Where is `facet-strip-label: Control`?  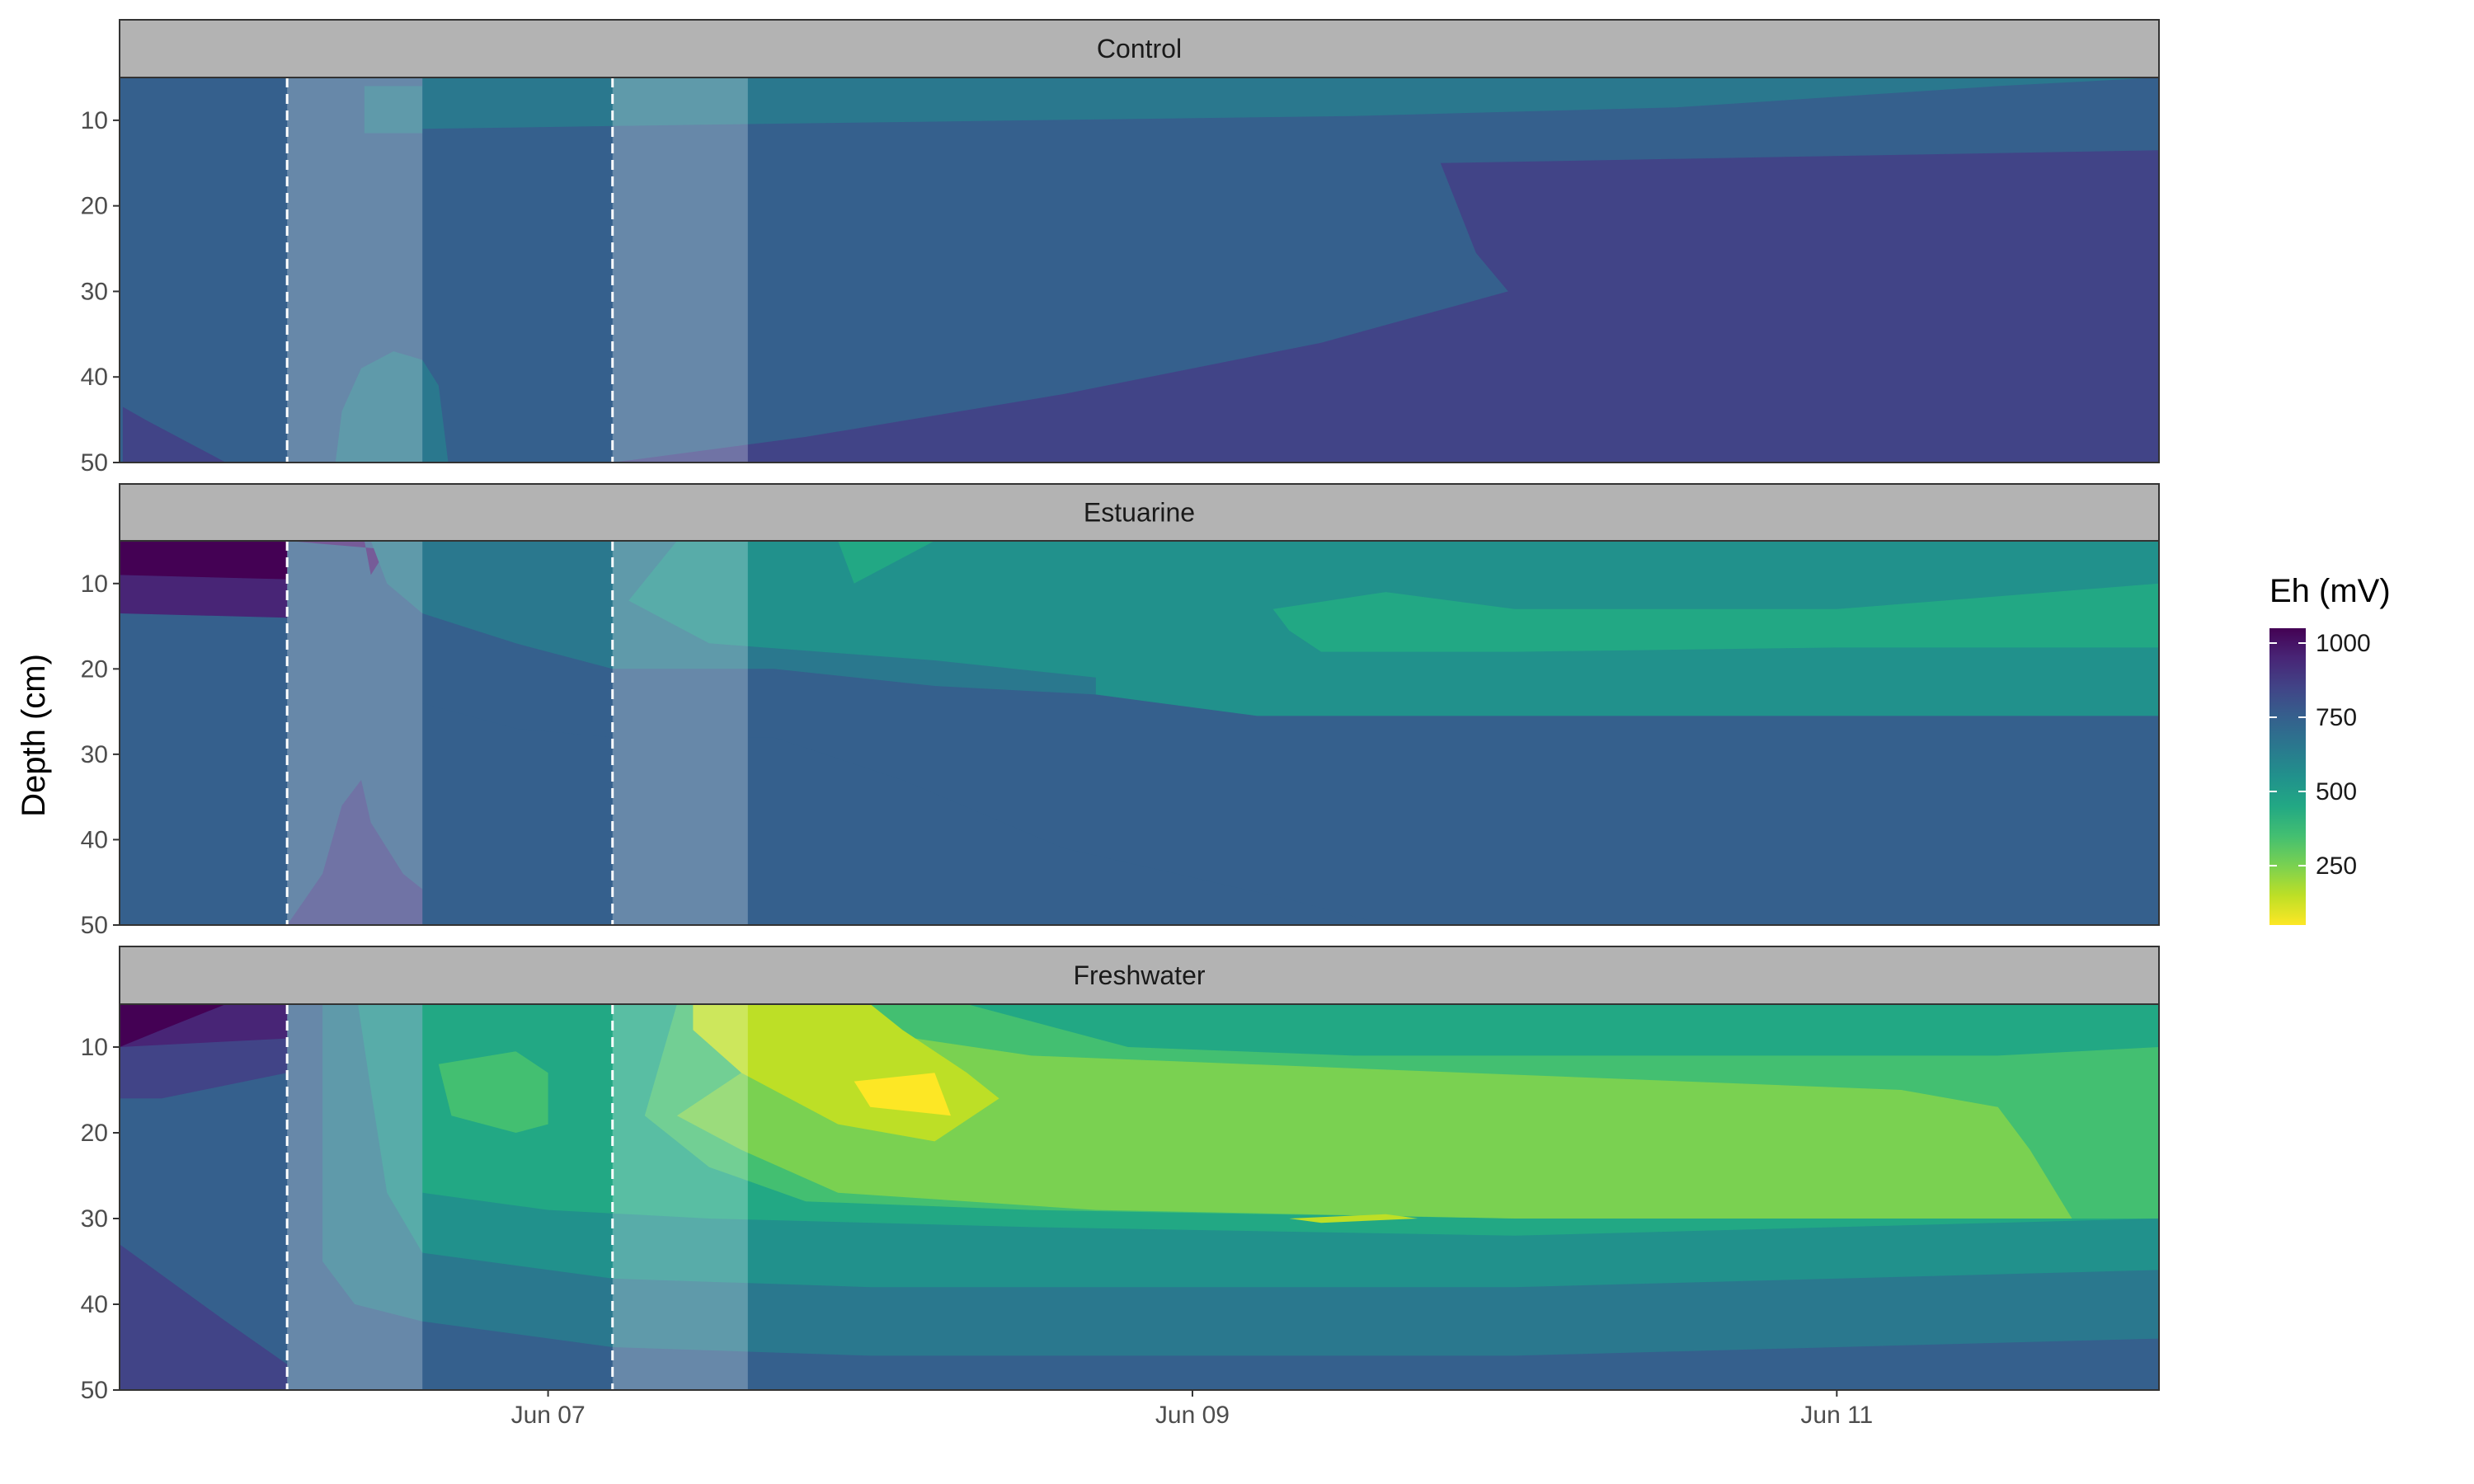
facet-strip-label: Control is located at coordinates (1139, 48).